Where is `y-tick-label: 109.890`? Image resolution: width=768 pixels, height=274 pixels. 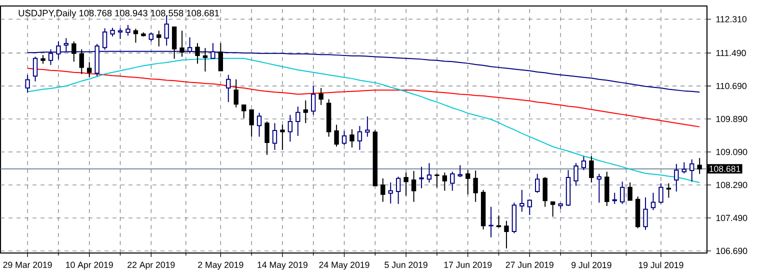 y-tick-label: 109.890 is located at coordinates (732, 119).